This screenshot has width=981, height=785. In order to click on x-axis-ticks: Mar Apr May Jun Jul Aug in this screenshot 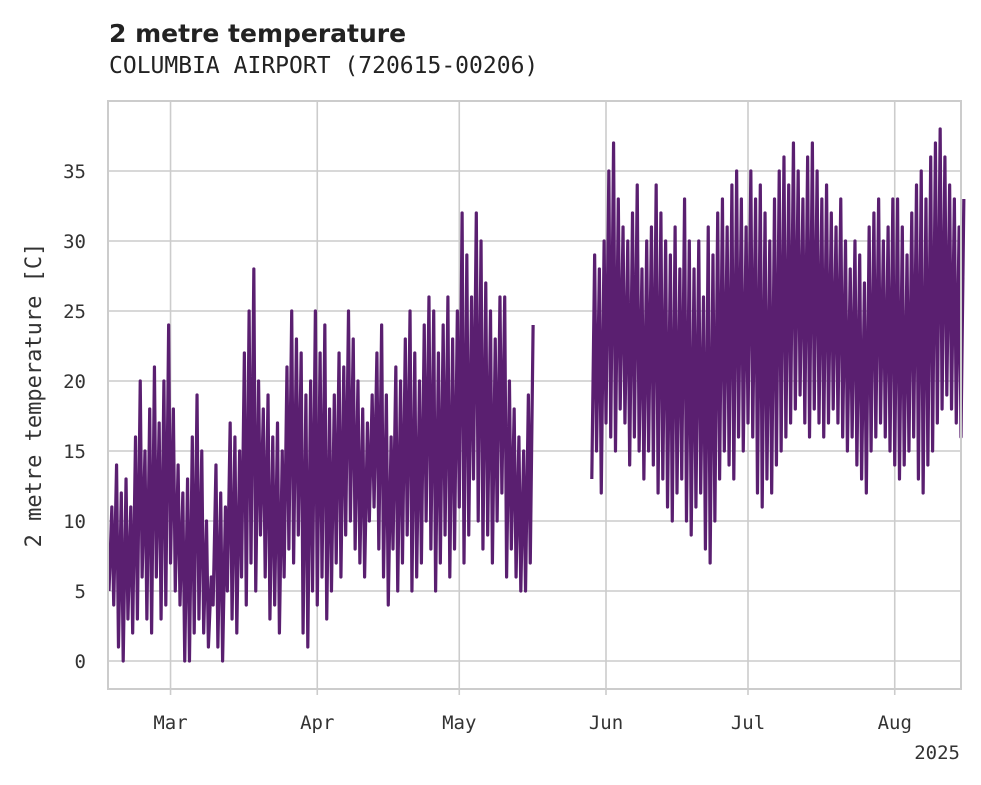, I will do `click(532, 711)`.